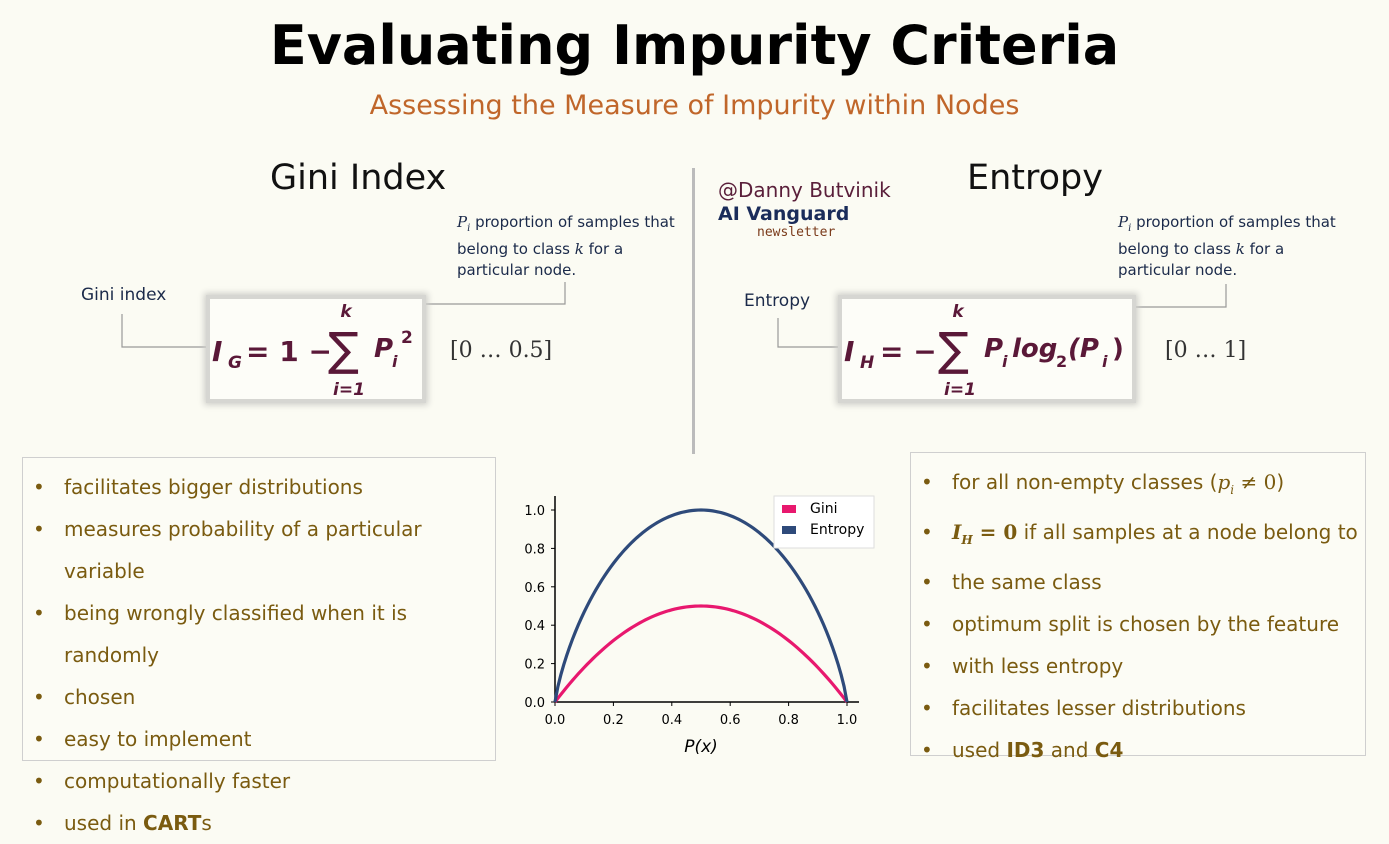 The width and height of the screenshot is (1389, 844). I want to click on entropy-label: Entropy, so click(777, 301).